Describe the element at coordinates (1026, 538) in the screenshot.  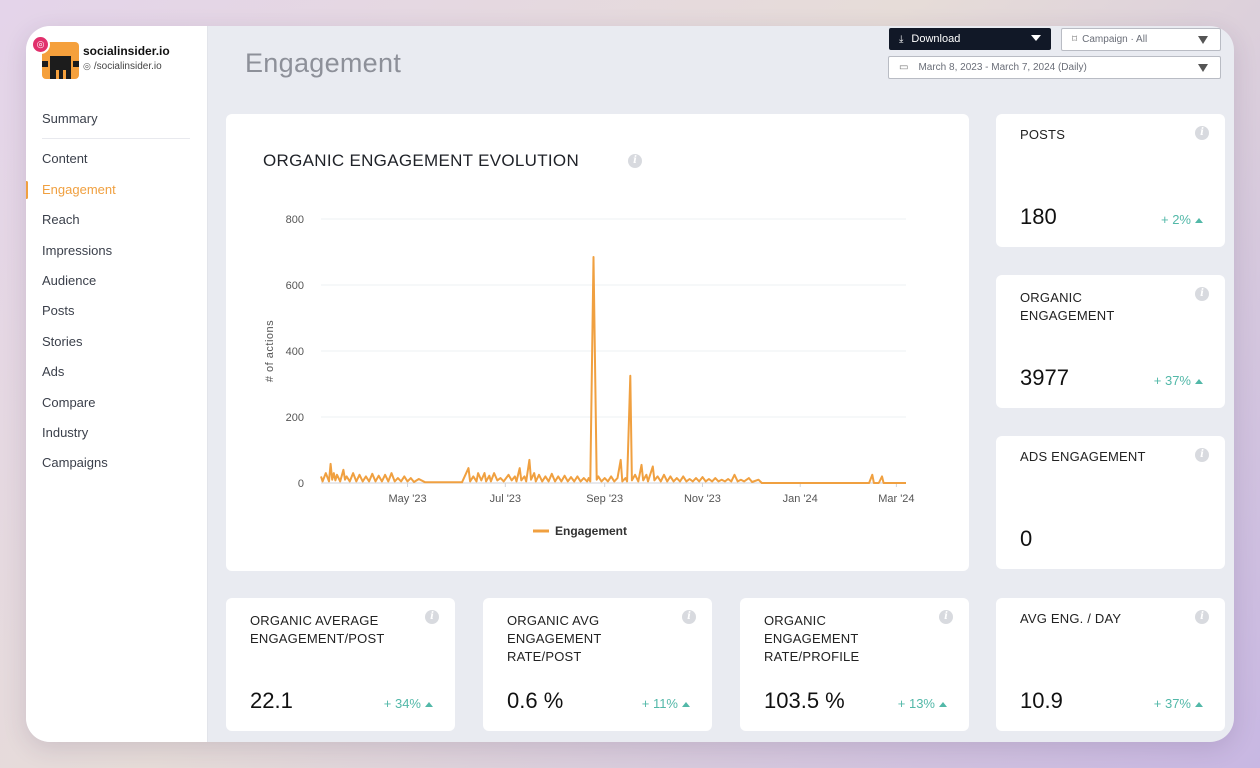
I see `stat-value: 0` at that location.